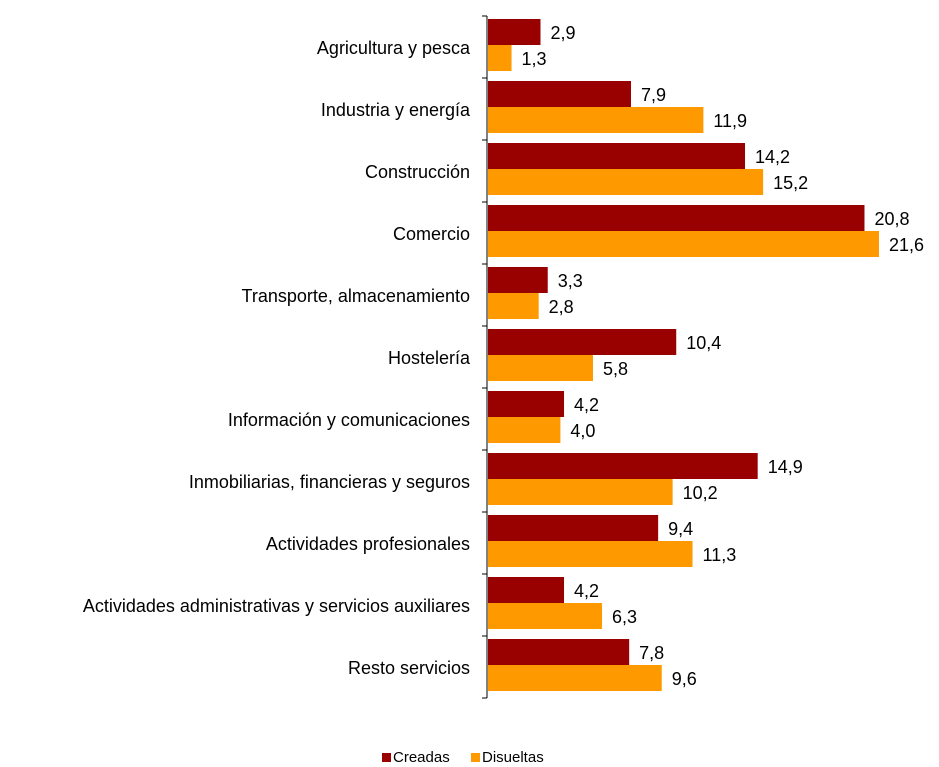  What do you see at coordinates (790, 183) in the screenshot?
I see `data-label-disueltas: 15,2` at bounding box center [790, 183].